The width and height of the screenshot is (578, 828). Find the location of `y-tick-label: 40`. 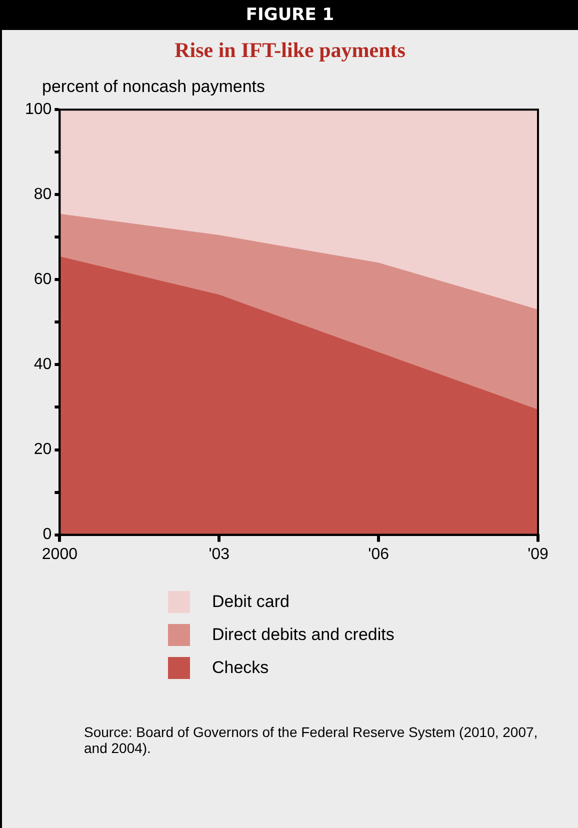

y-tick-label: 40 is located at coordinates (43, 365).